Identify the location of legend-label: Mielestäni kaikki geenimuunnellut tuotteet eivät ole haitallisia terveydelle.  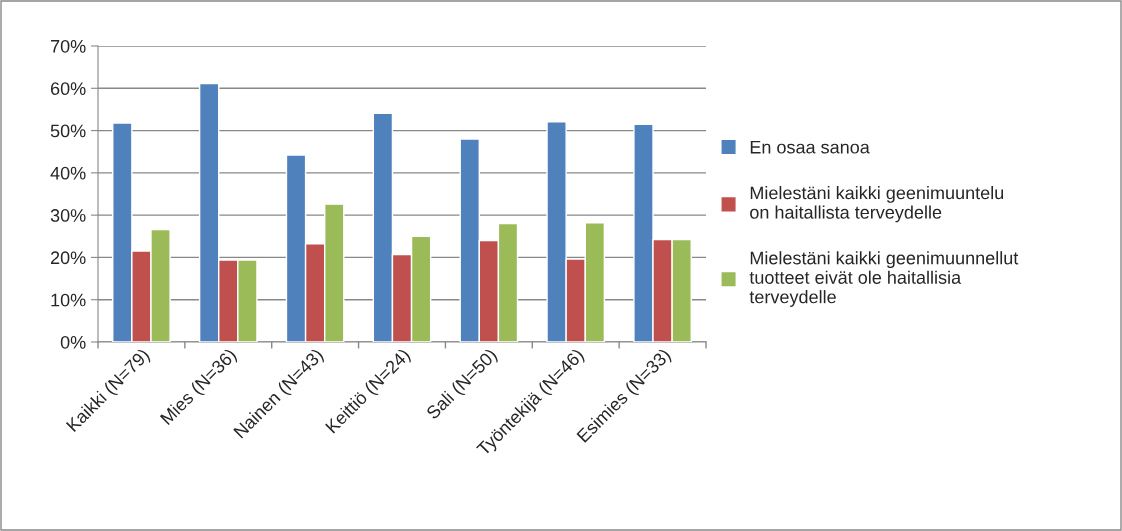
(884, 279).